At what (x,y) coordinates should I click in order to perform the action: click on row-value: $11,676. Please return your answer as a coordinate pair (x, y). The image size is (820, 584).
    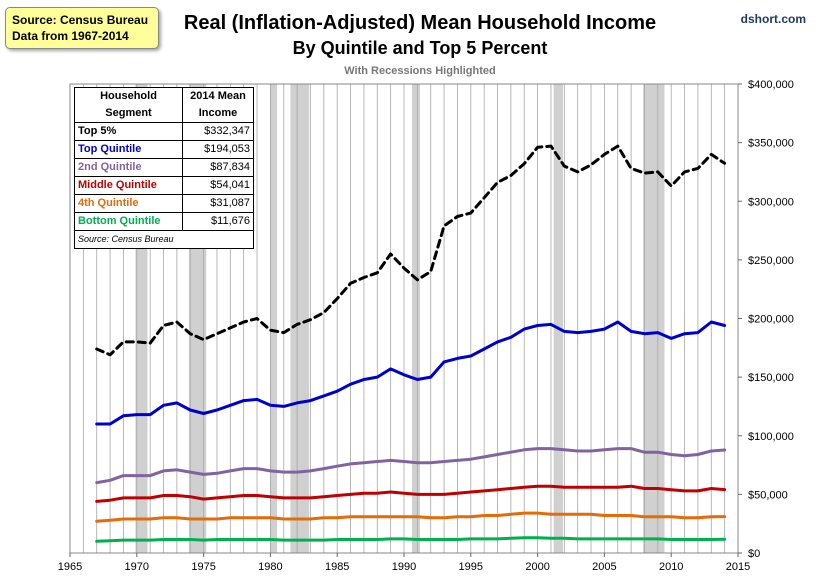
    Looking at the image, I should click on (218, 221).